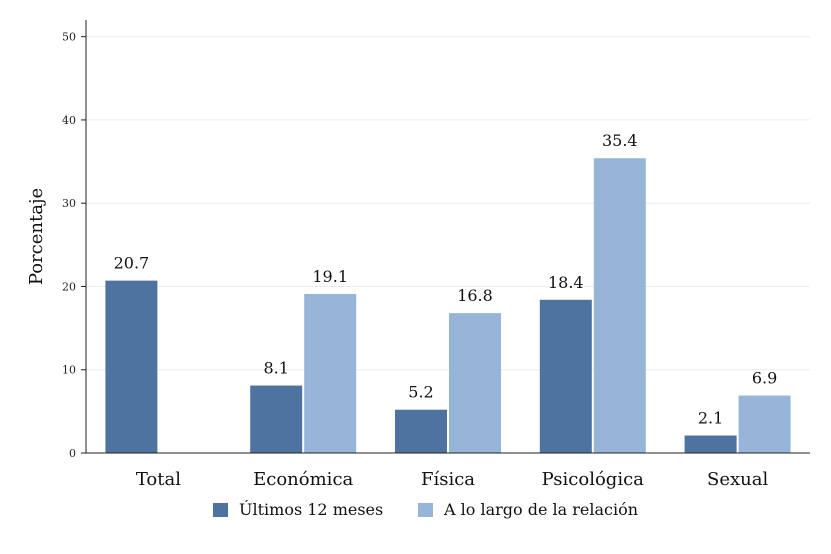 The width and height of the screenshot is (831, 554). What do you see at coordinates (69, 203) in the screenshot?
I see `y-tick-label: 30` at bounding box center [69, 203].